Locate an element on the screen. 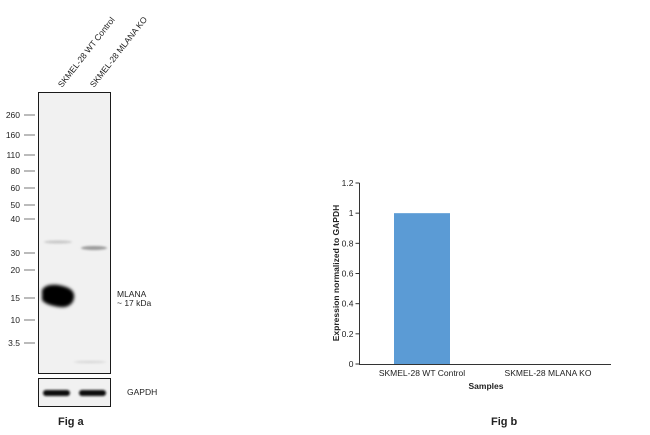 The image size is (650, 435). bars-group is located at coordinates (422, 288).